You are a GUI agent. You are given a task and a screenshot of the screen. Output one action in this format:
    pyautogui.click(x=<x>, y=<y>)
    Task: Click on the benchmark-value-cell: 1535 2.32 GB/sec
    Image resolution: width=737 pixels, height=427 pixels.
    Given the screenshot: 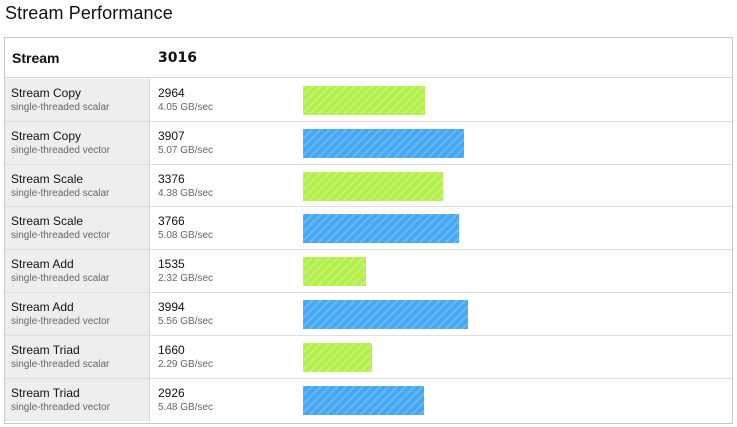 What is the action you would take?
    pyautogui.click(x=441, y=271)
    